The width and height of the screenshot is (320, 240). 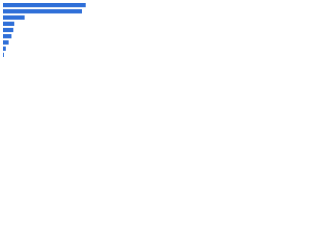 What do you see at coordinates (44, 30) in the screenshot?
I see `chart` at bounding box center [44, 30].